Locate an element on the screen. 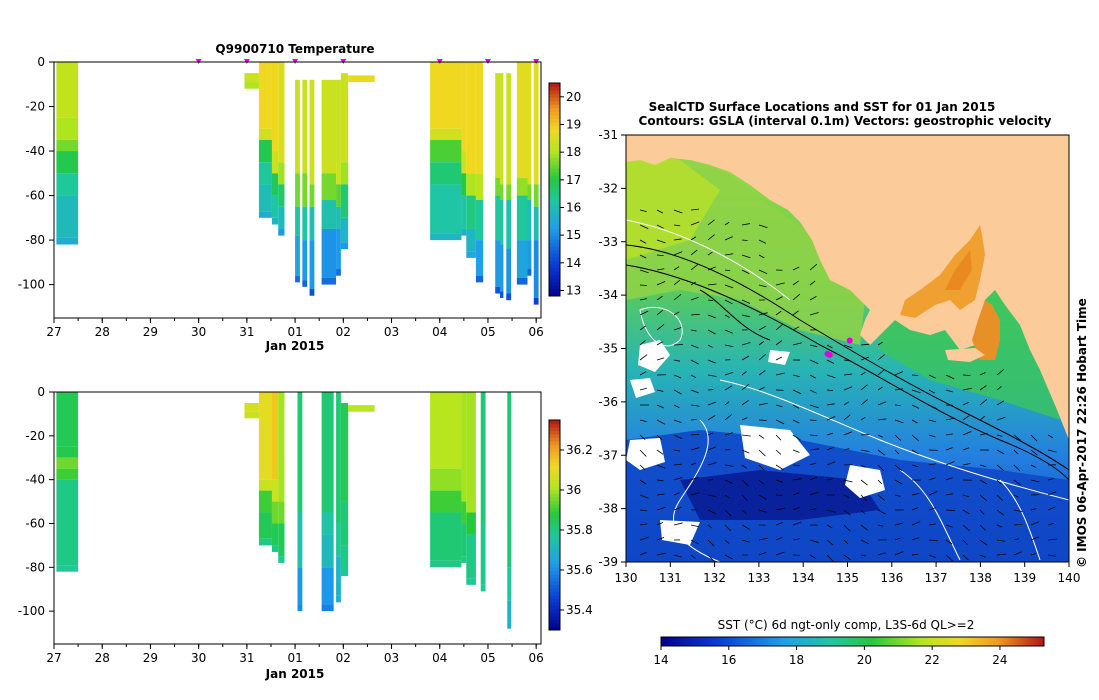 The width and height of the screenshot is (1099, 700). colorbar-frame is located at coordinates (554, 525).